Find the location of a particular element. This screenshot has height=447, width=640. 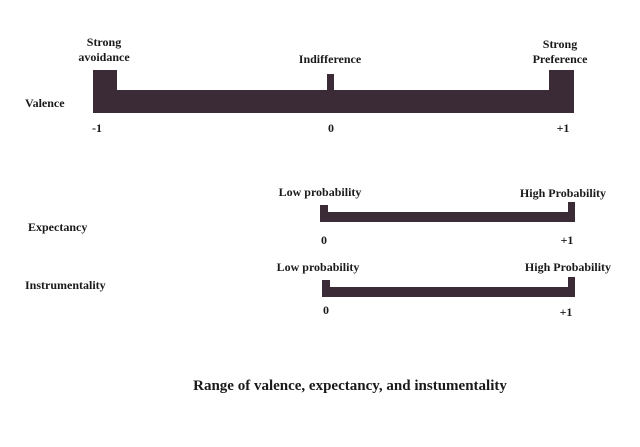

scale-label: Indifference is located at coordinates (330, 59).